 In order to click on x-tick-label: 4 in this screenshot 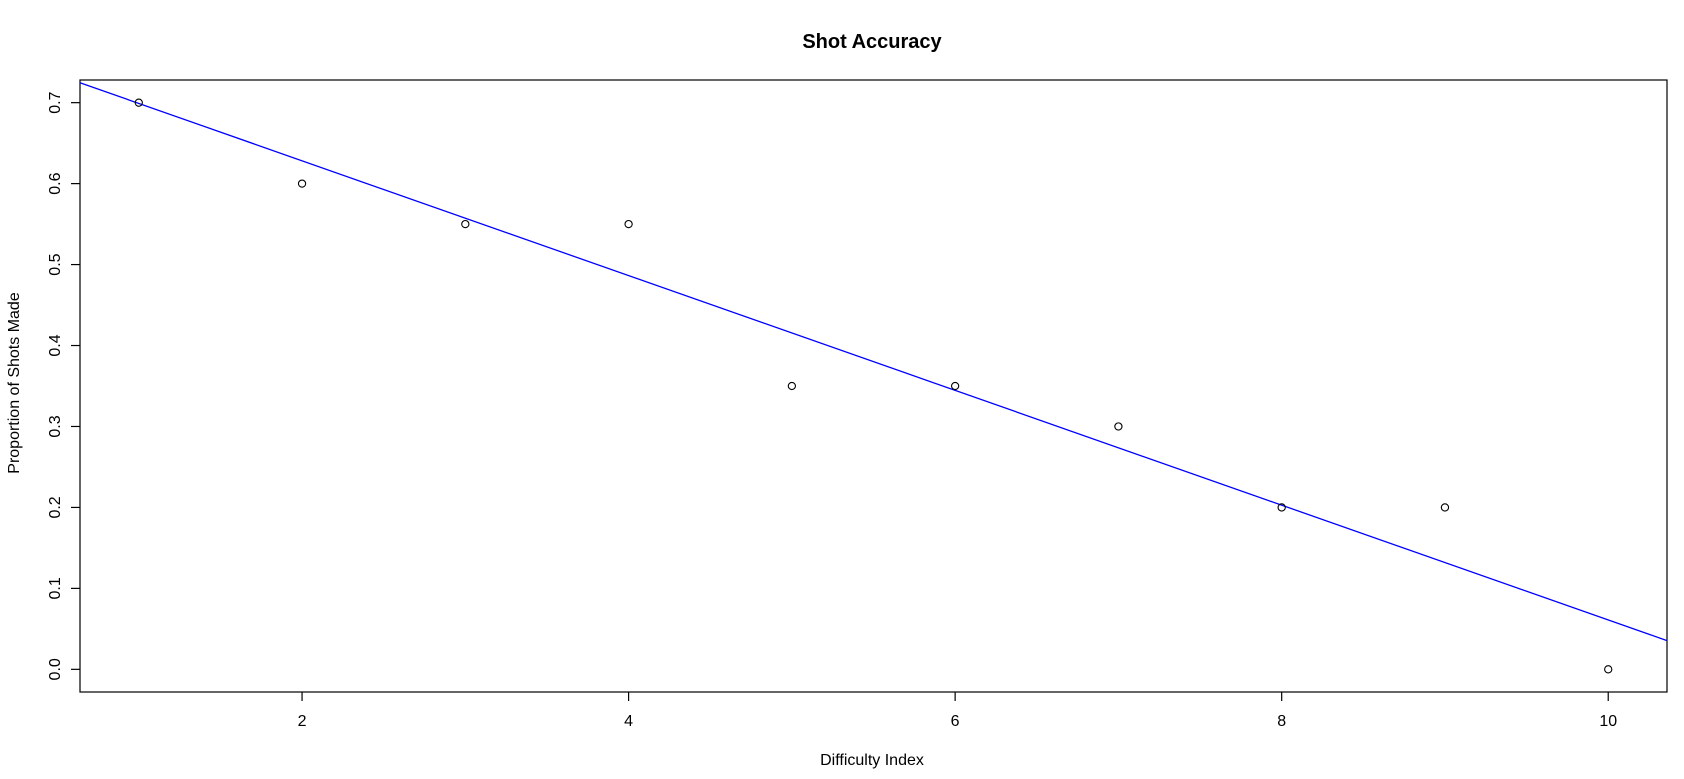, I will do `click(628, 721)`.